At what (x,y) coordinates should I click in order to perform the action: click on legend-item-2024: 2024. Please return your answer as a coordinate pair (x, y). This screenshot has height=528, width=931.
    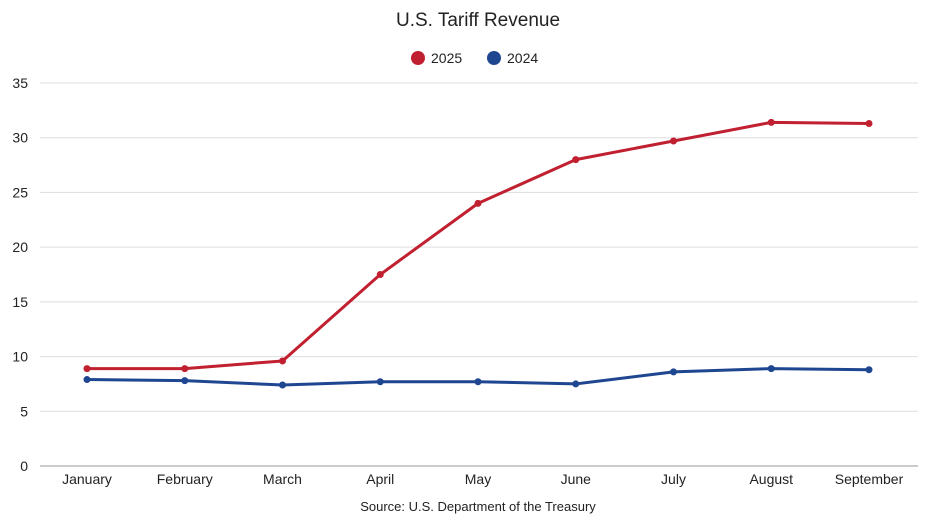
    Looking at the image, I should click on (512, 58).